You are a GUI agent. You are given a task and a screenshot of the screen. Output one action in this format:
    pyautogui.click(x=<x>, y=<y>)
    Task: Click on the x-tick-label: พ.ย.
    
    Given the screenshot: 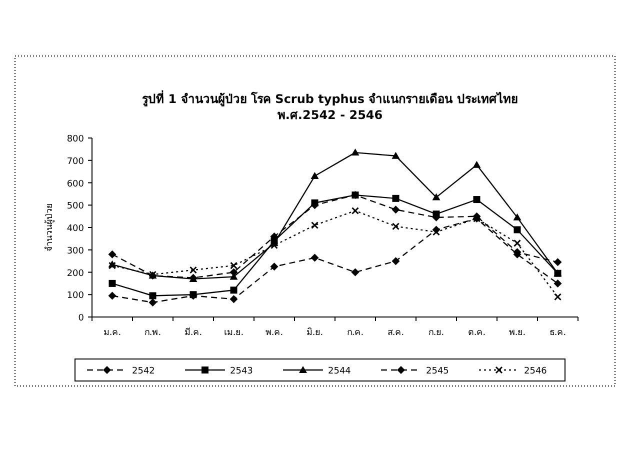 What is the action you would take?
    pyautogui.click(x=517, y=333)
    